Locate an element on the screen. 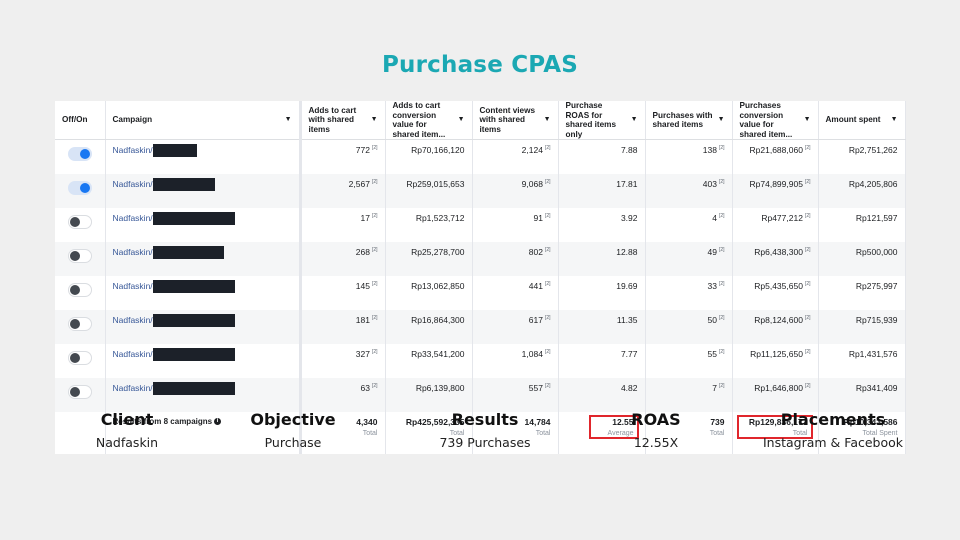 This screenshot has height=540, width=960. cell-purchases: 49 [2] is located at coordinates (689, 259).